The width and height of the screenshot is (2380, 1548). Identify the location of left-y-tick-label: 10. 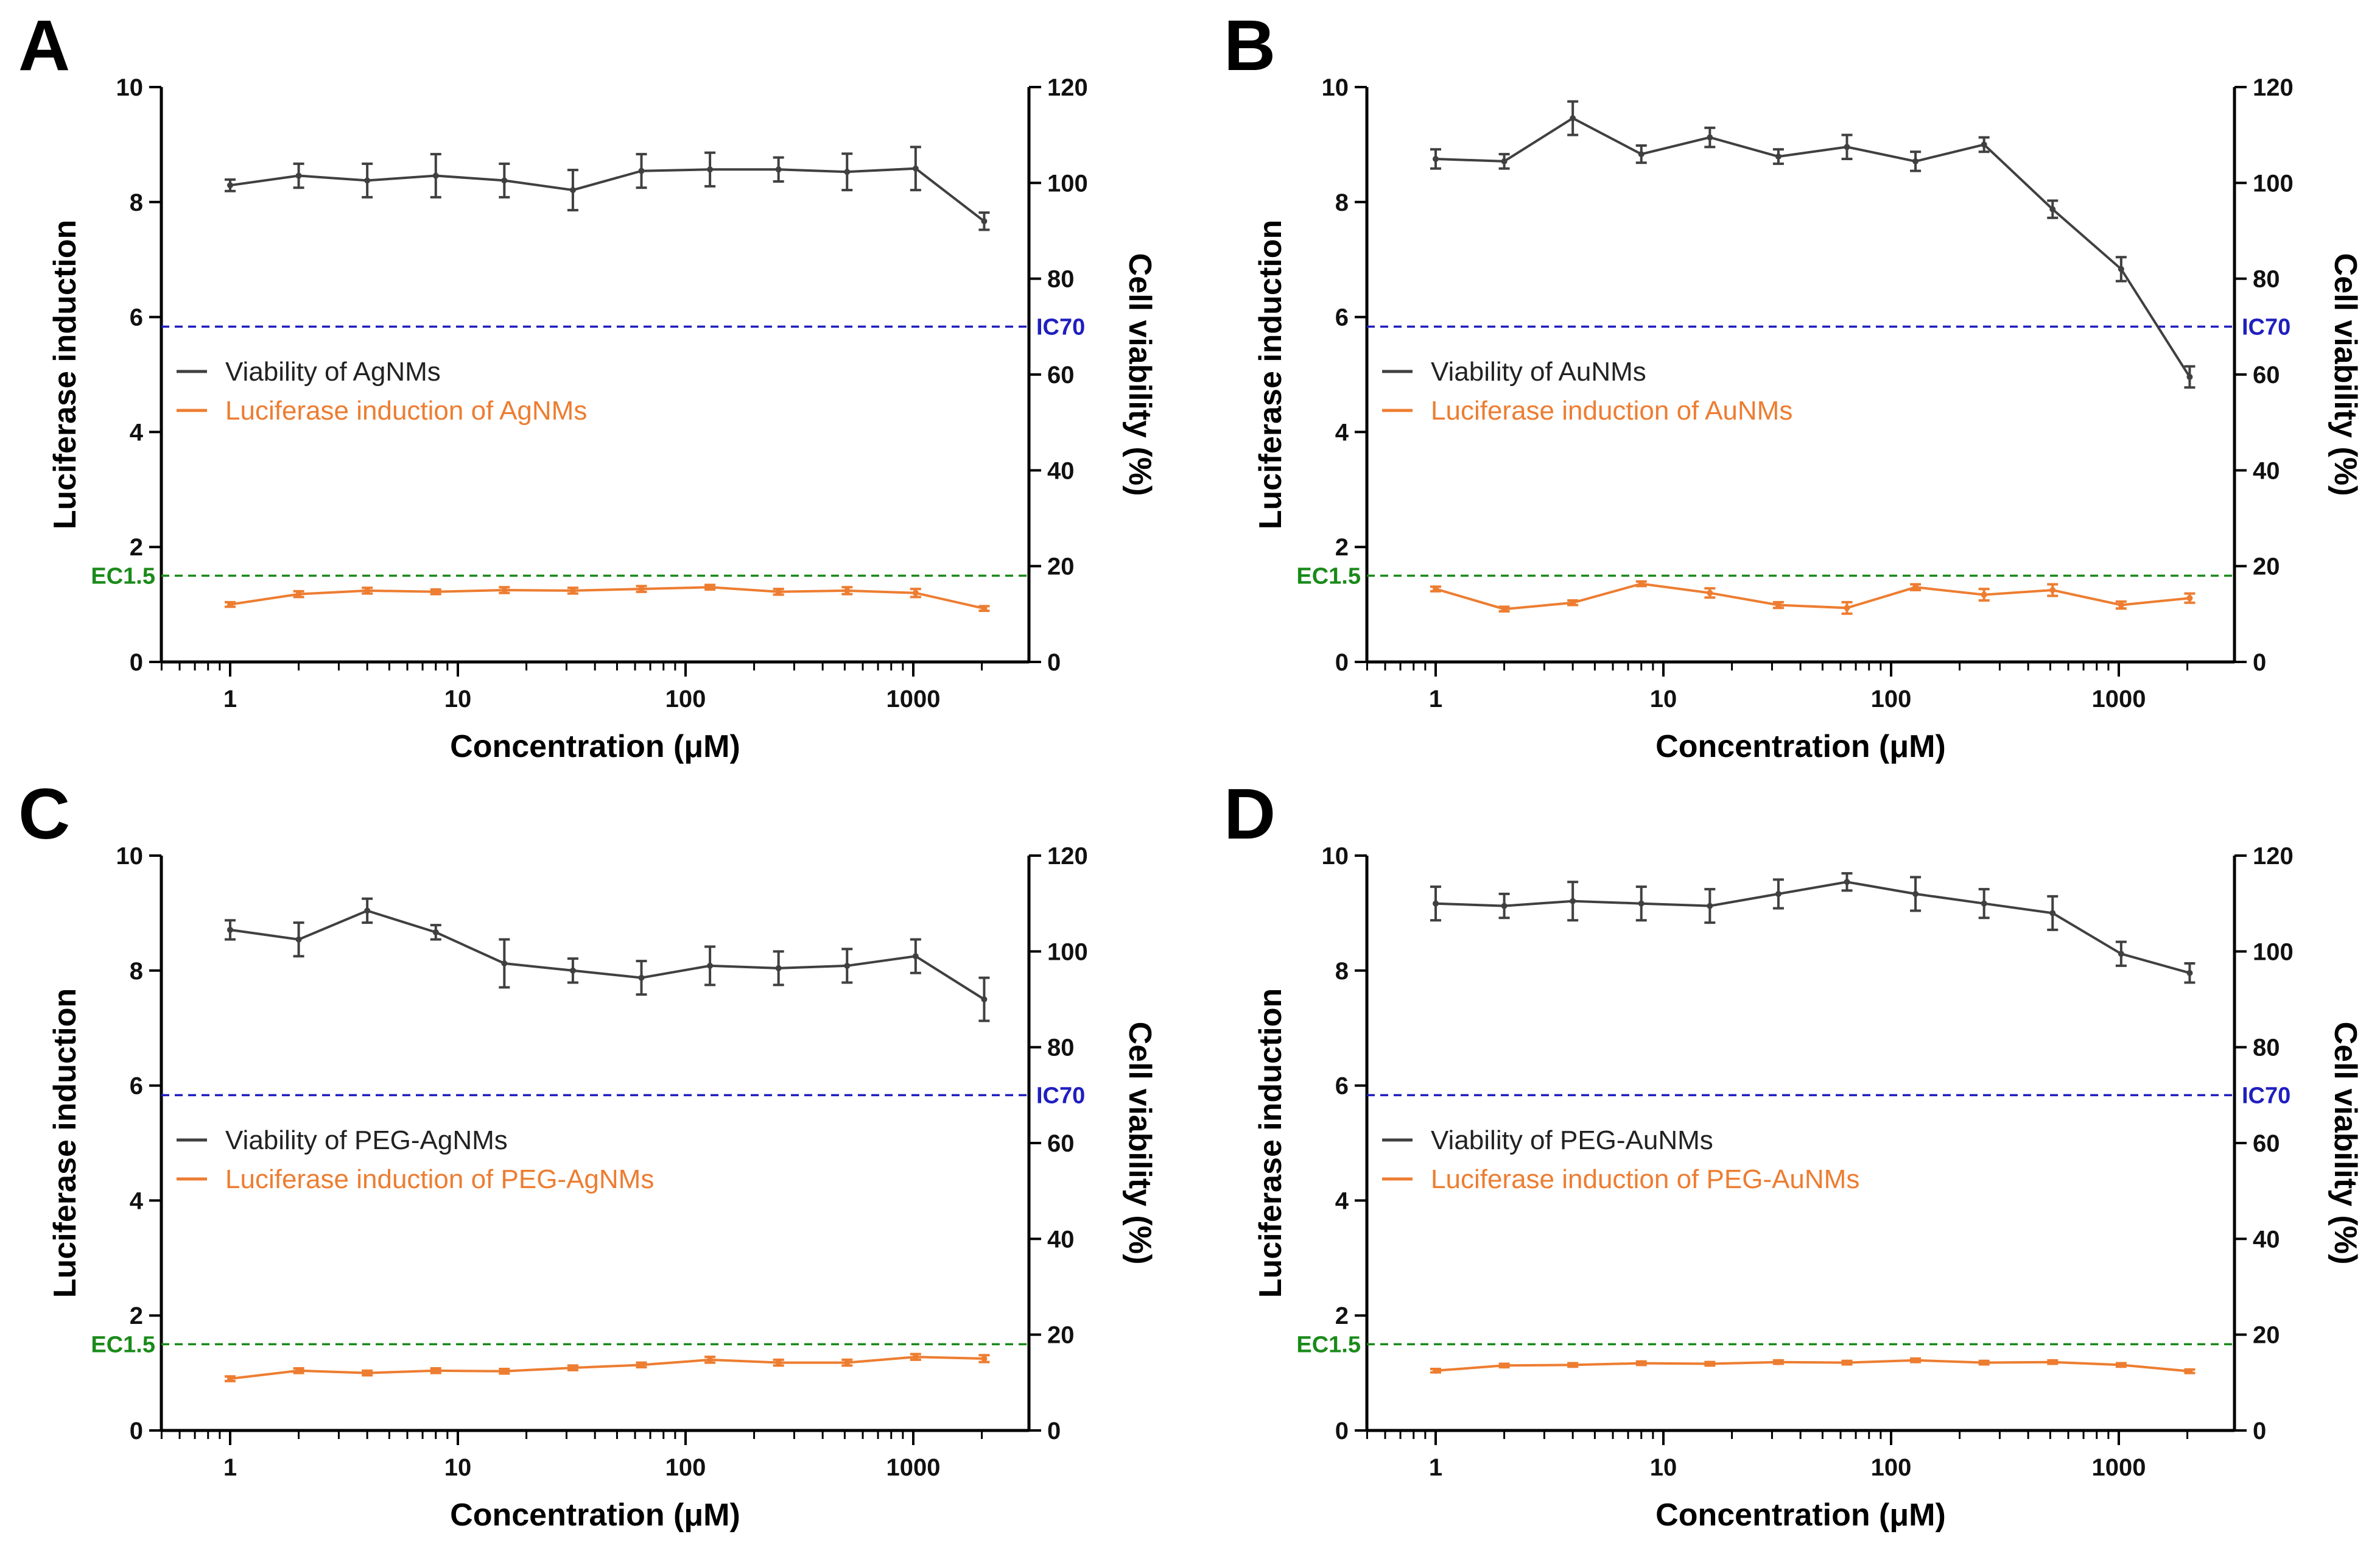
(1335, 857).